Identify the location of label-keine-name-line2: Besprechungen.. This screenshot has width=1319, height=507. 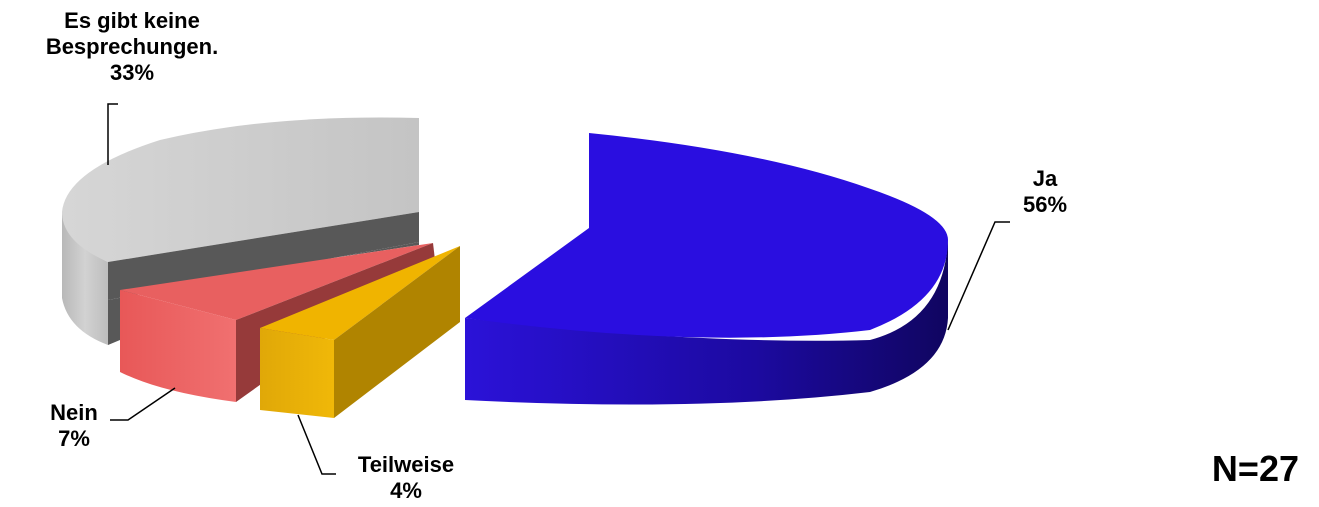
(132, 46).